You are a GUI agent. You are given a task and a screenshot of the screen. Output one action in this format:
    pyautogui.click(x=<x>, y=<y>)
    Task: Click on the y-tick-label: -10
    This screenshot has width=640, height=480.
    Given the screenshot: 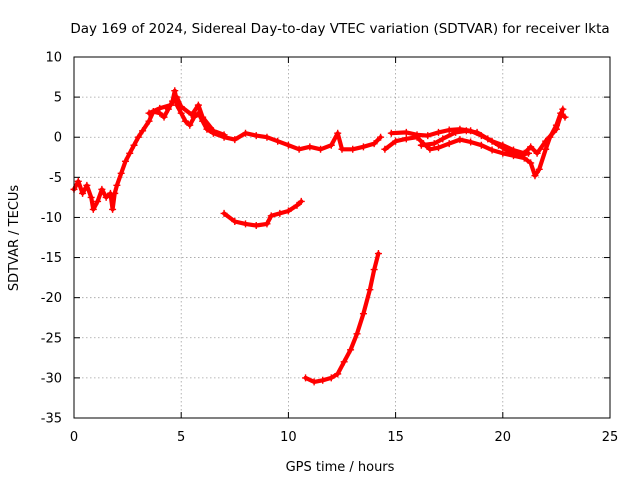 What is the action you would take?
    pyautogui.click(x=51, y=218)
    